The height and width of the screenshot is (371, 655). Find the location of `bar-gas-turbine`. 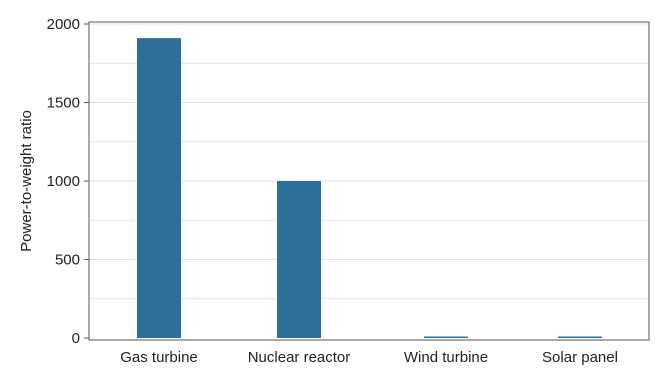

bar-gas-turbine is located at coordinates (159, 188).